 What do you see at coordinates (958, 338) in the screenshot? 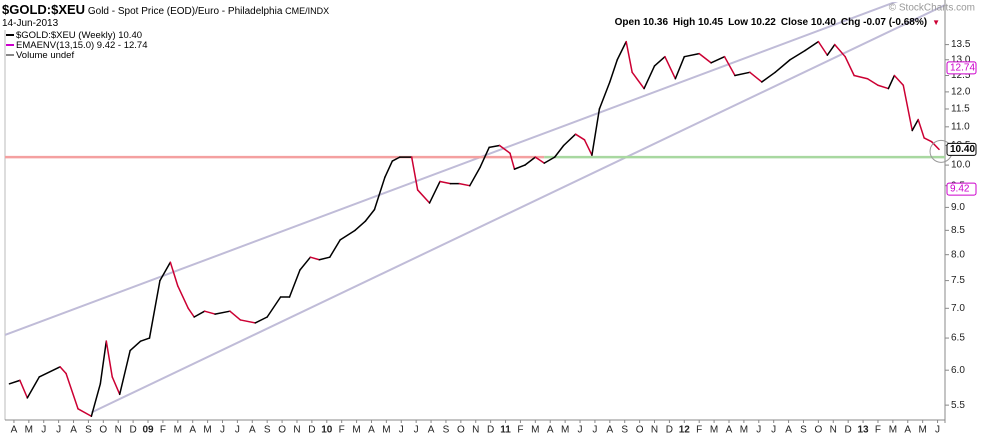
I see `y-tick-label: 6.5` at bounding box center [958, 338].